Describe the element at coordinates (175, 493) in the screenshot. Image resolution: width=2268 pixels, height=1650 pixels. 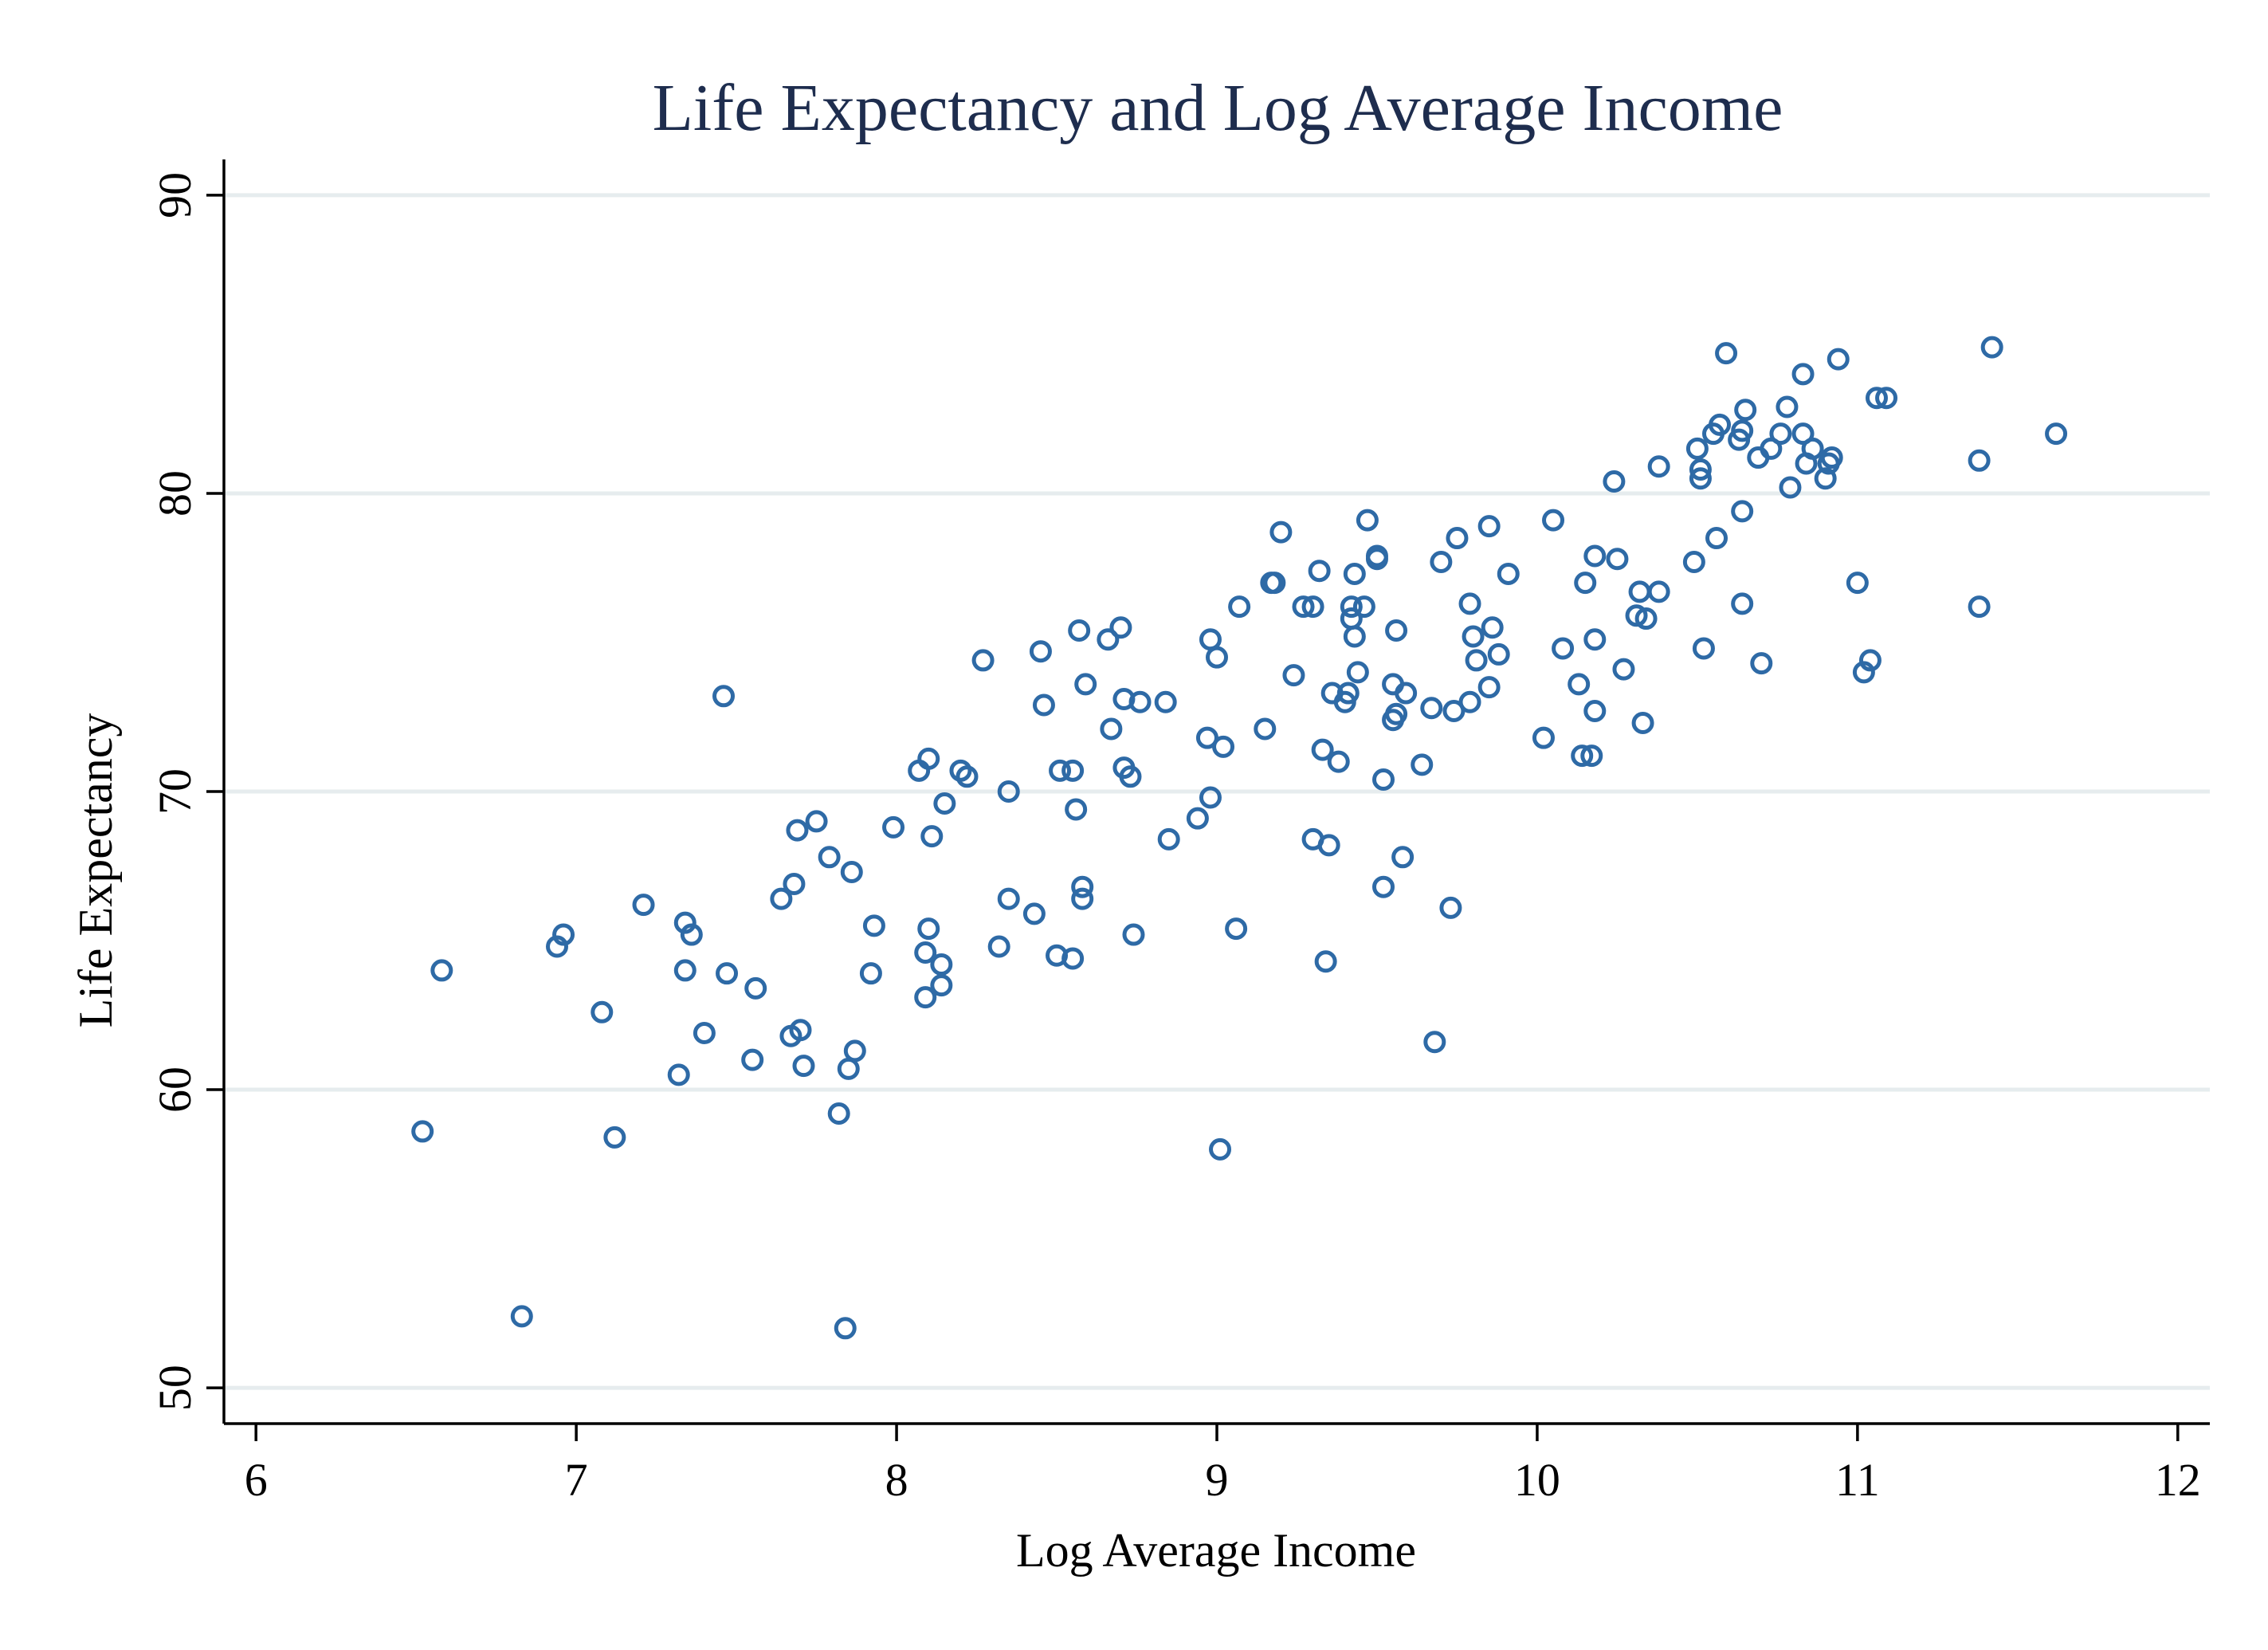
I see `y-tick-label: 80` at that location.